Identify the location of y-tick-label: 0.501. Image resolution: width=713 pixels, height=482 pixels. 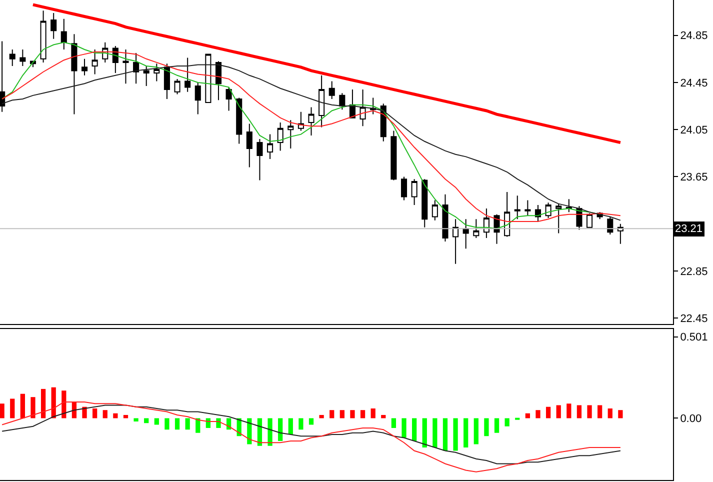
(694, 338).